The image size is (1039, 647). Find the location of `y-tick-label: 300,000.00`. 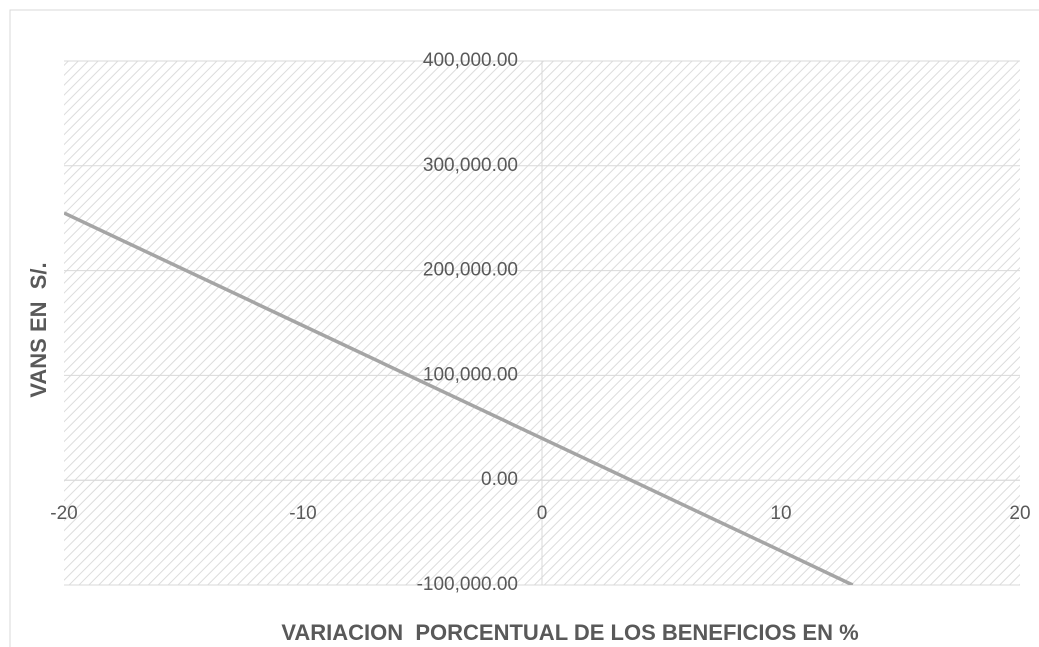

y-tick-label: 300,000.00 is located at coordinates (470, 165).